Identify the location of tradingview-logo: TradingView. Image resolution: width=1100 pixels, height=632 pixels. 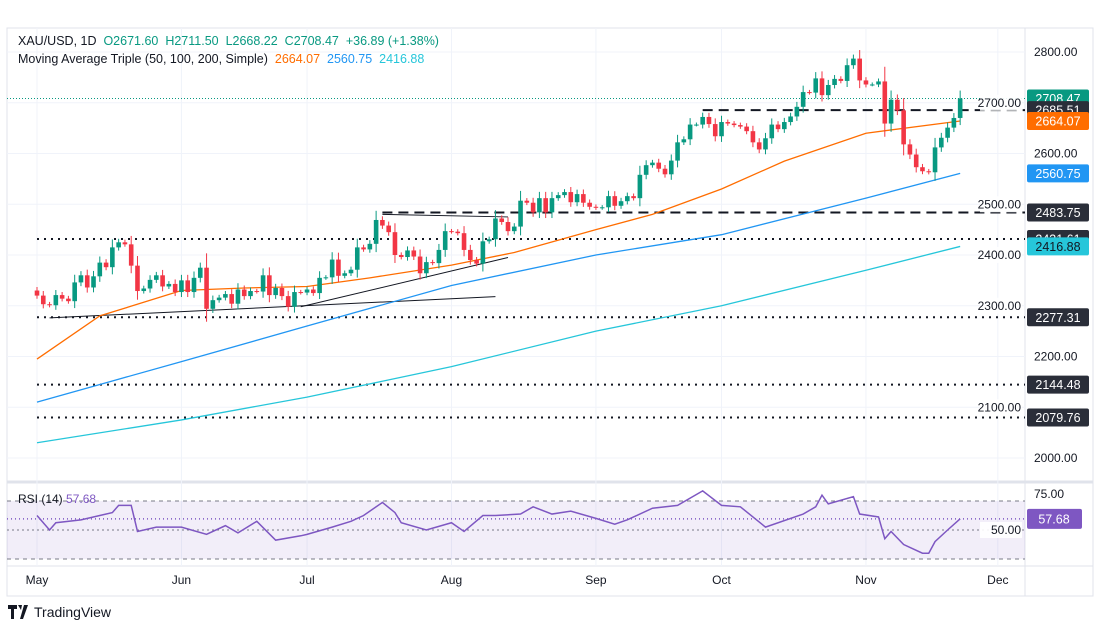
(59, 612).